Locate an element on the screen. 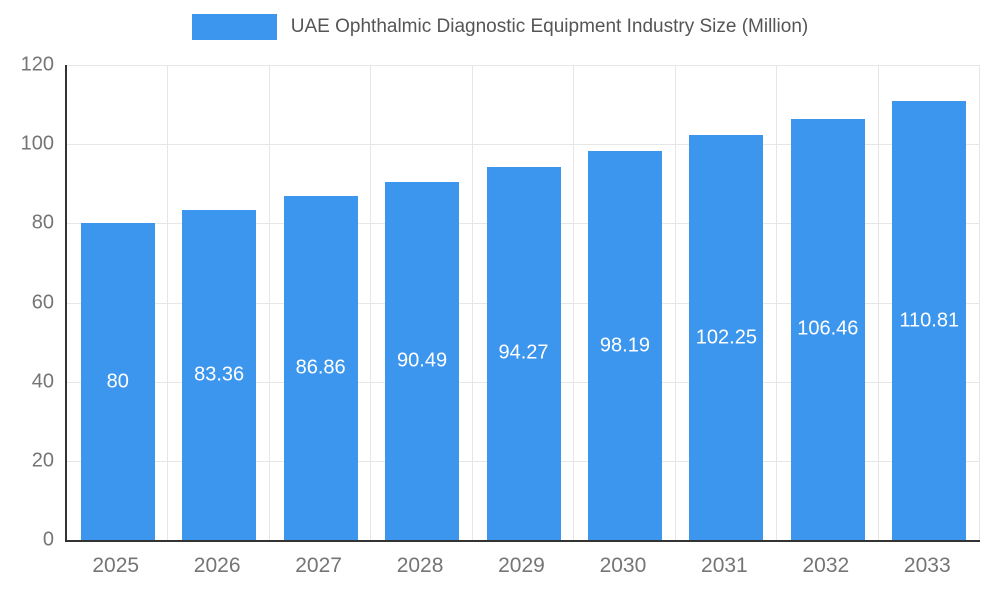 This screenshot has width=1000, height=600. bar-2030: 98.19 is located at coordinates (624, 345).